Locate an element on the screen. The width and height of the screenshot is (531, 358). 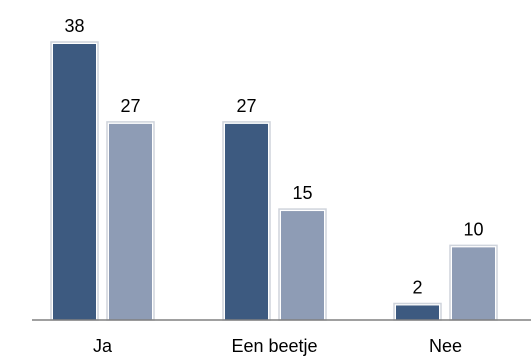
data-label: 15 is located at coordinates (302, 193).